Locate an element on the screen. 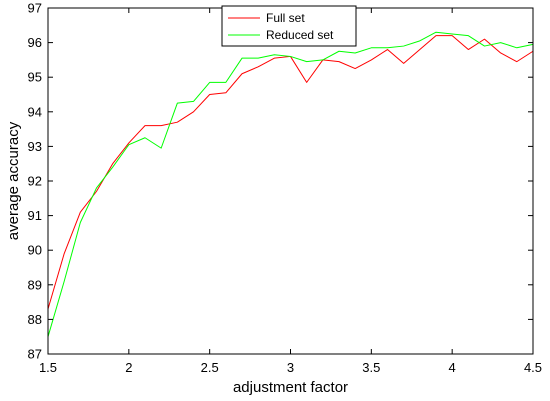  y-tick-label: 97 is located at coordinates (35, 8).